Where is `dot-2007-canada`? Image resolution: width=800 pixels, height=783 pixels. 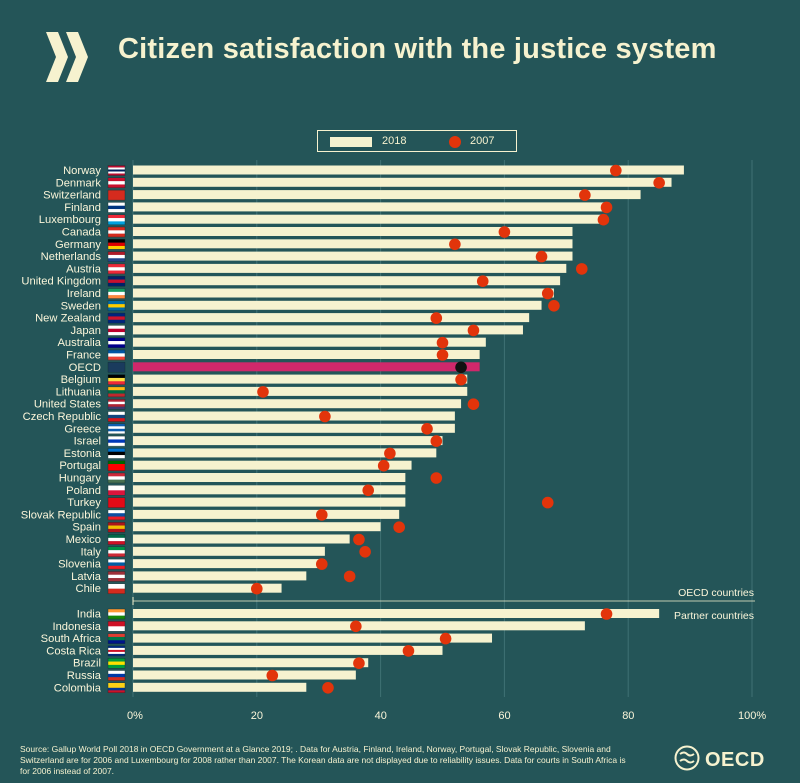 dot-2007-canada is located at coordinates (504, 232).